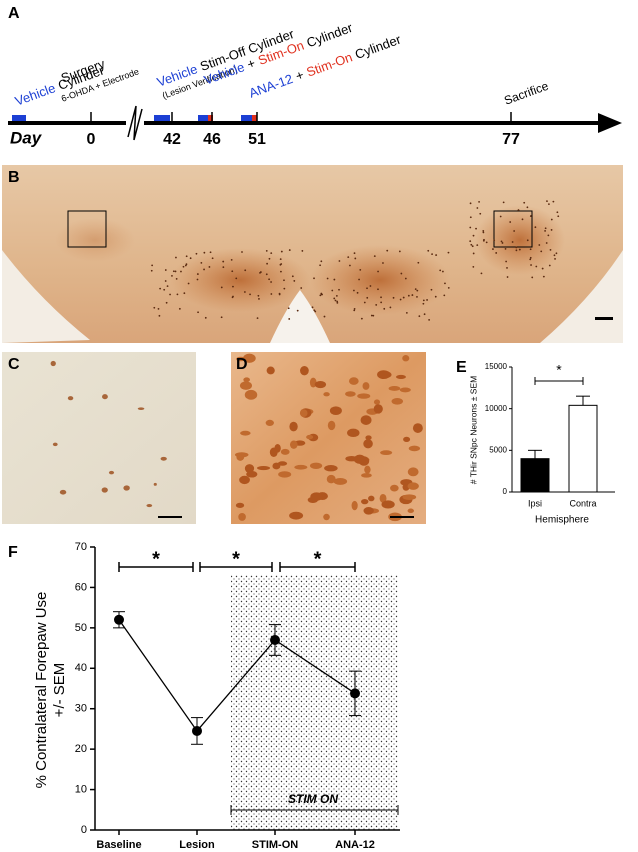  What do you see at coordinates (81, 587) in the screenshot?
I see `y-tick-label: 60` at bounding box center [81, 587].